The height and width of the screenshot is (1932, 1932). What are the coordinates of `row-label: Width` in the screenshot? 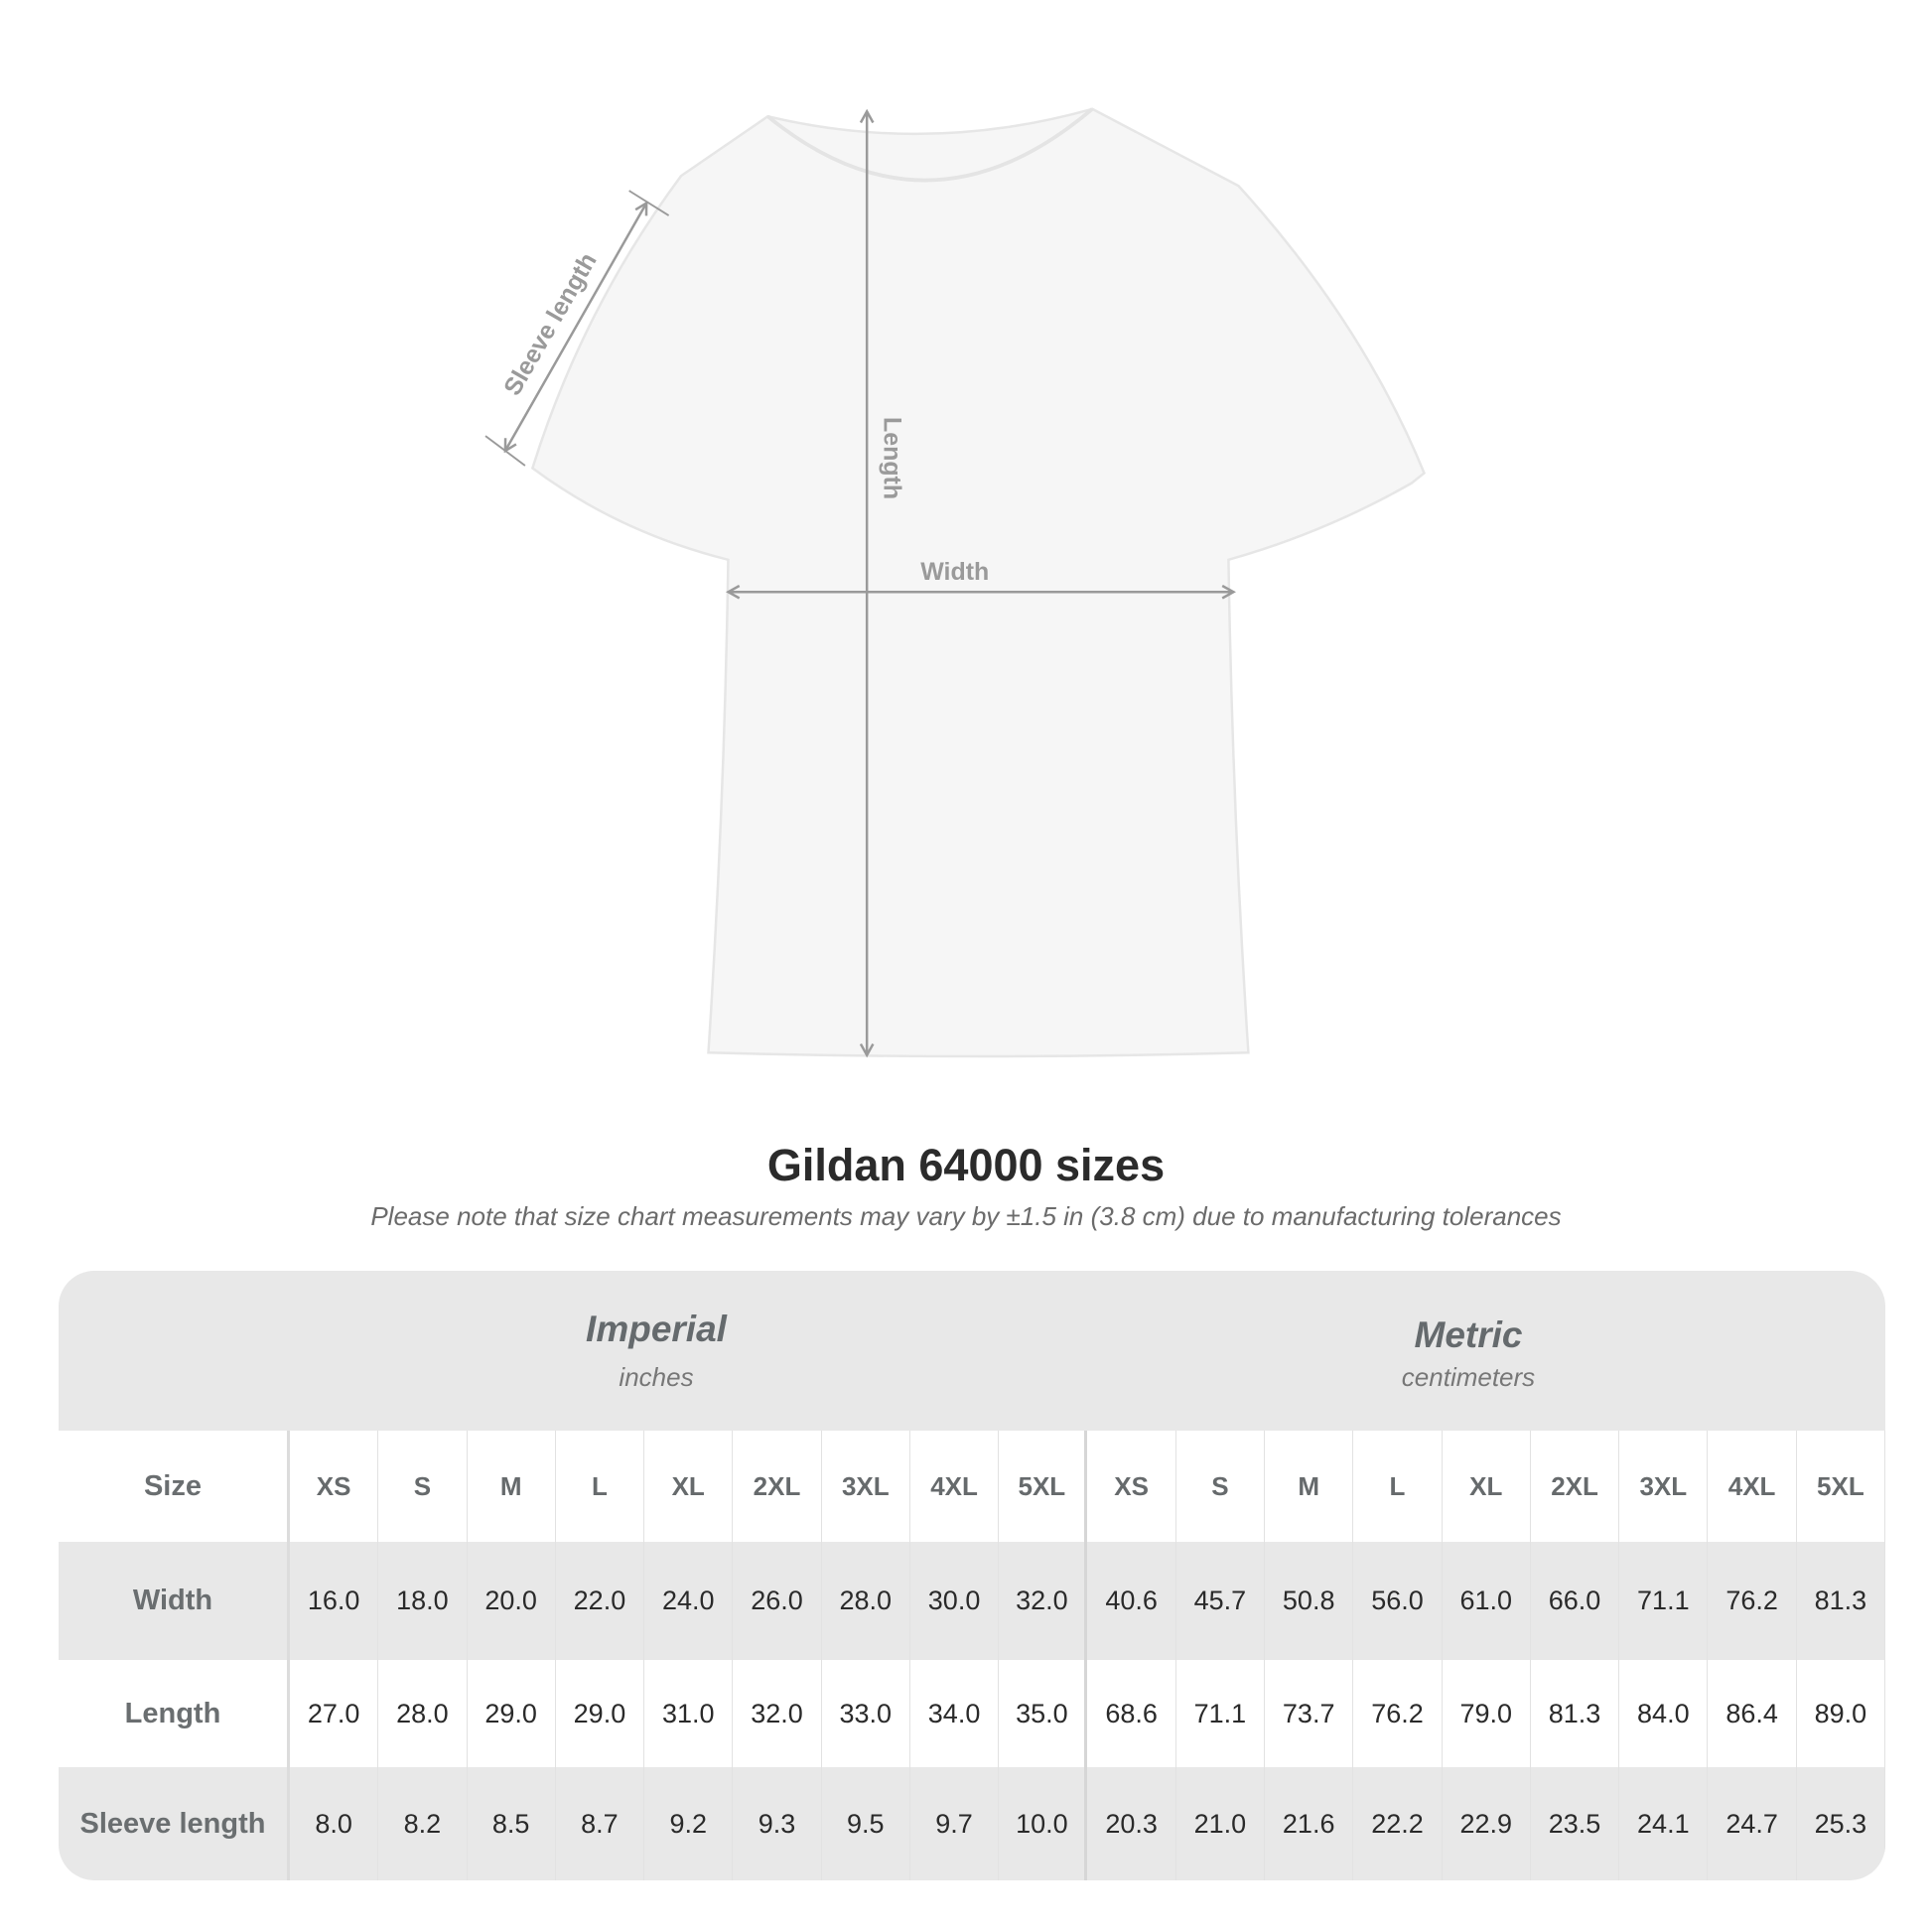 It's located at (174, 1601).